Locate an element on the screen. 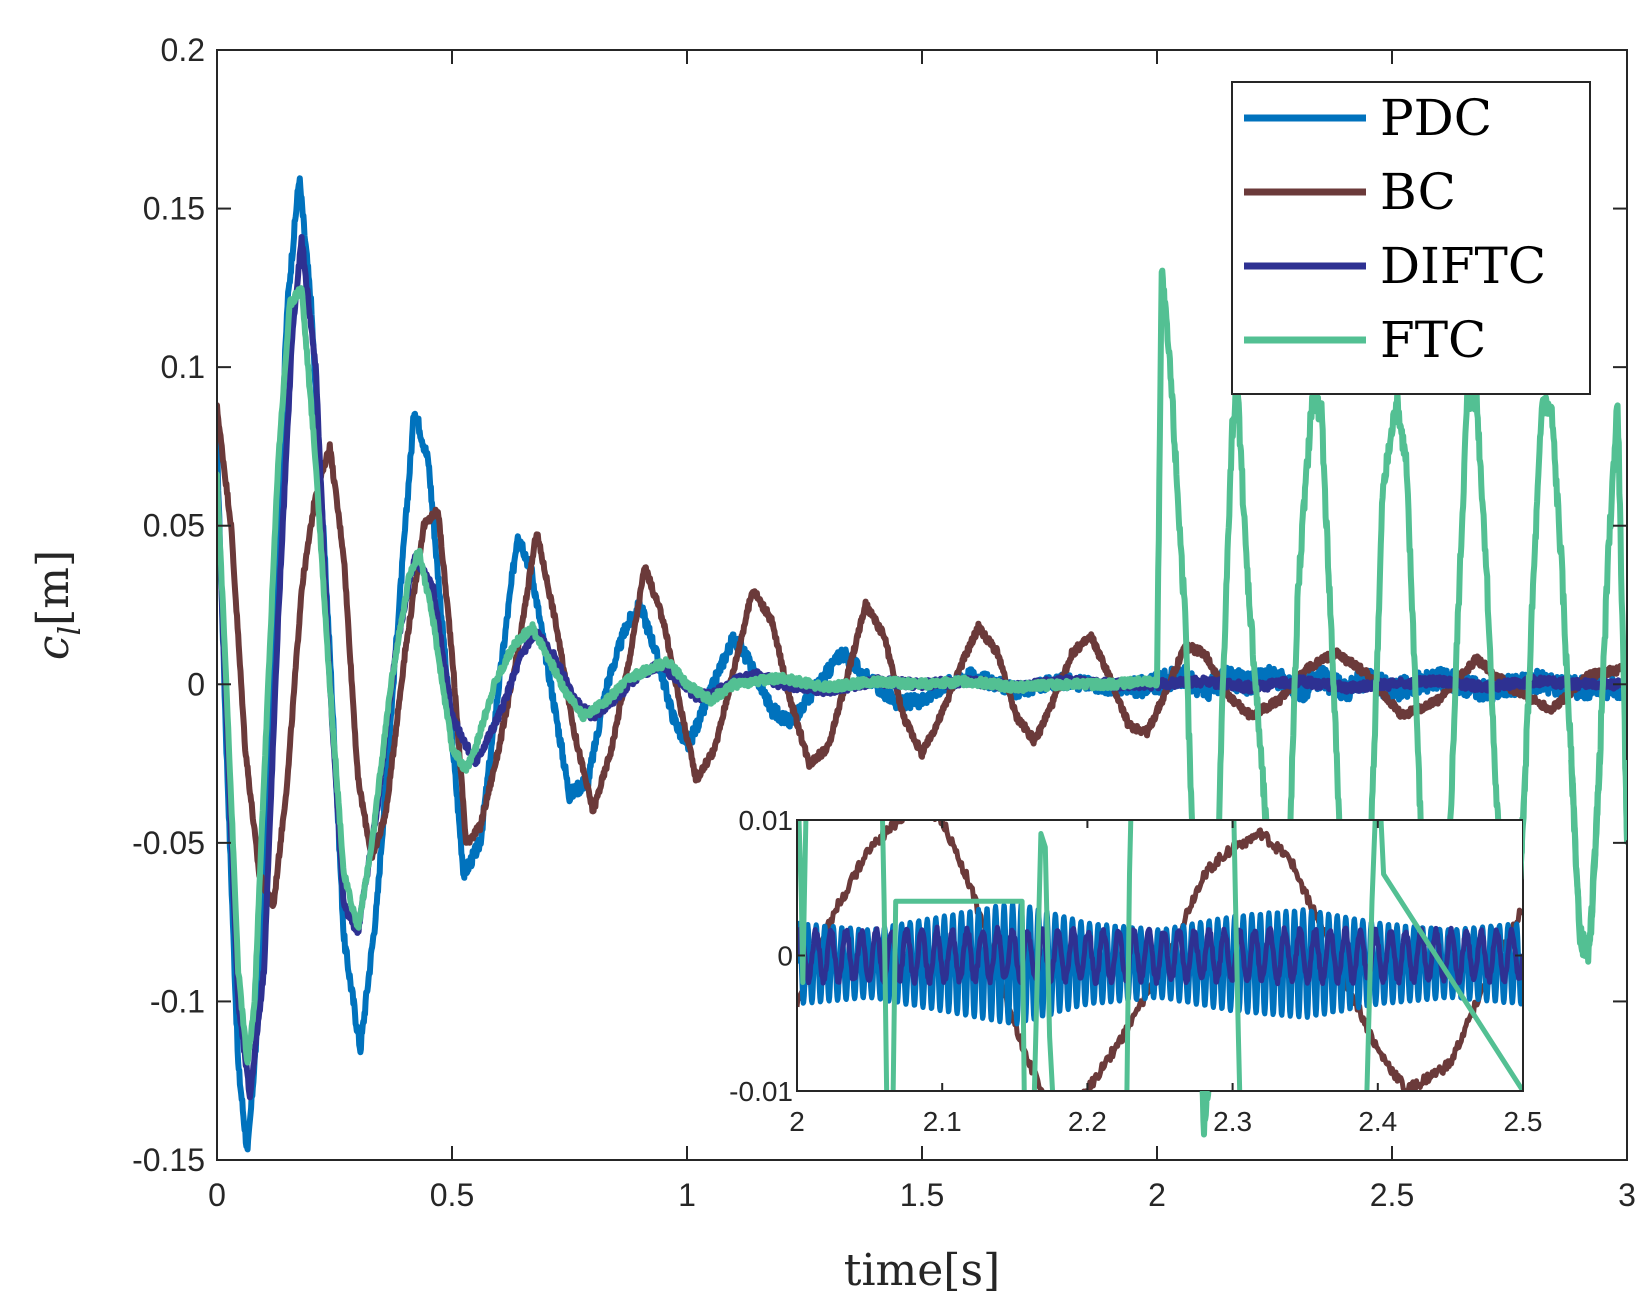 This screenshot has height=1314, width=1652. inset-x-tick-label: 2.5 is located at coordinates (1523, 1121).